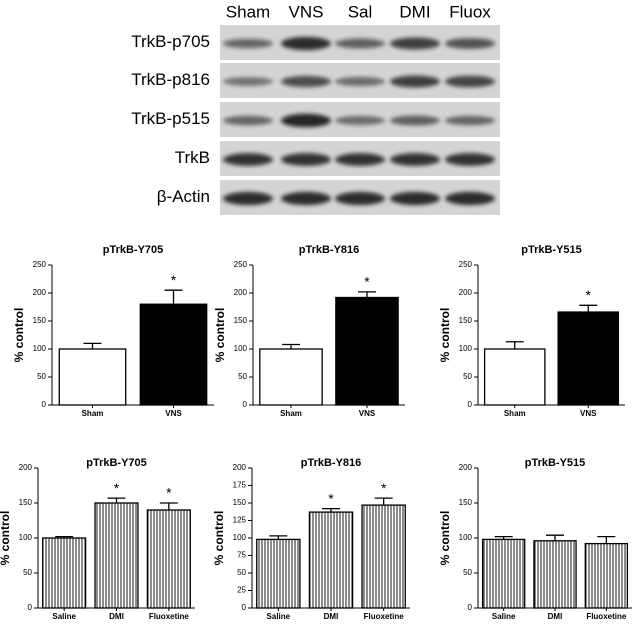 Image resolution: width=642 pixels, height=625 pixels. Describe the element at coordinates (306, 11) in the screenshot. I see `lane-label: VNS` at that location.